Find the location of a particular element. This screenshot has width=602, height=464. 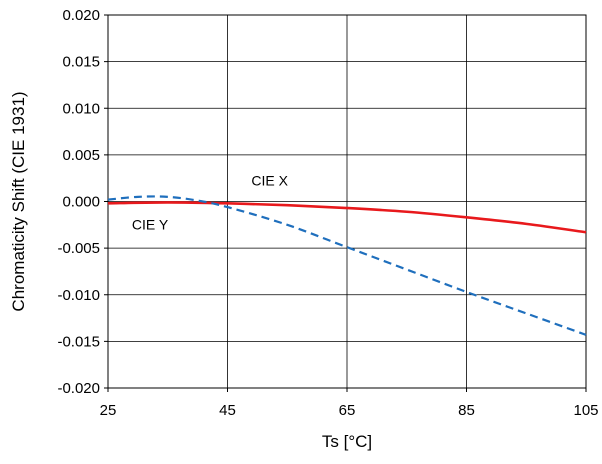

x-tick-label: 45 is located at coordinates (227, 410).